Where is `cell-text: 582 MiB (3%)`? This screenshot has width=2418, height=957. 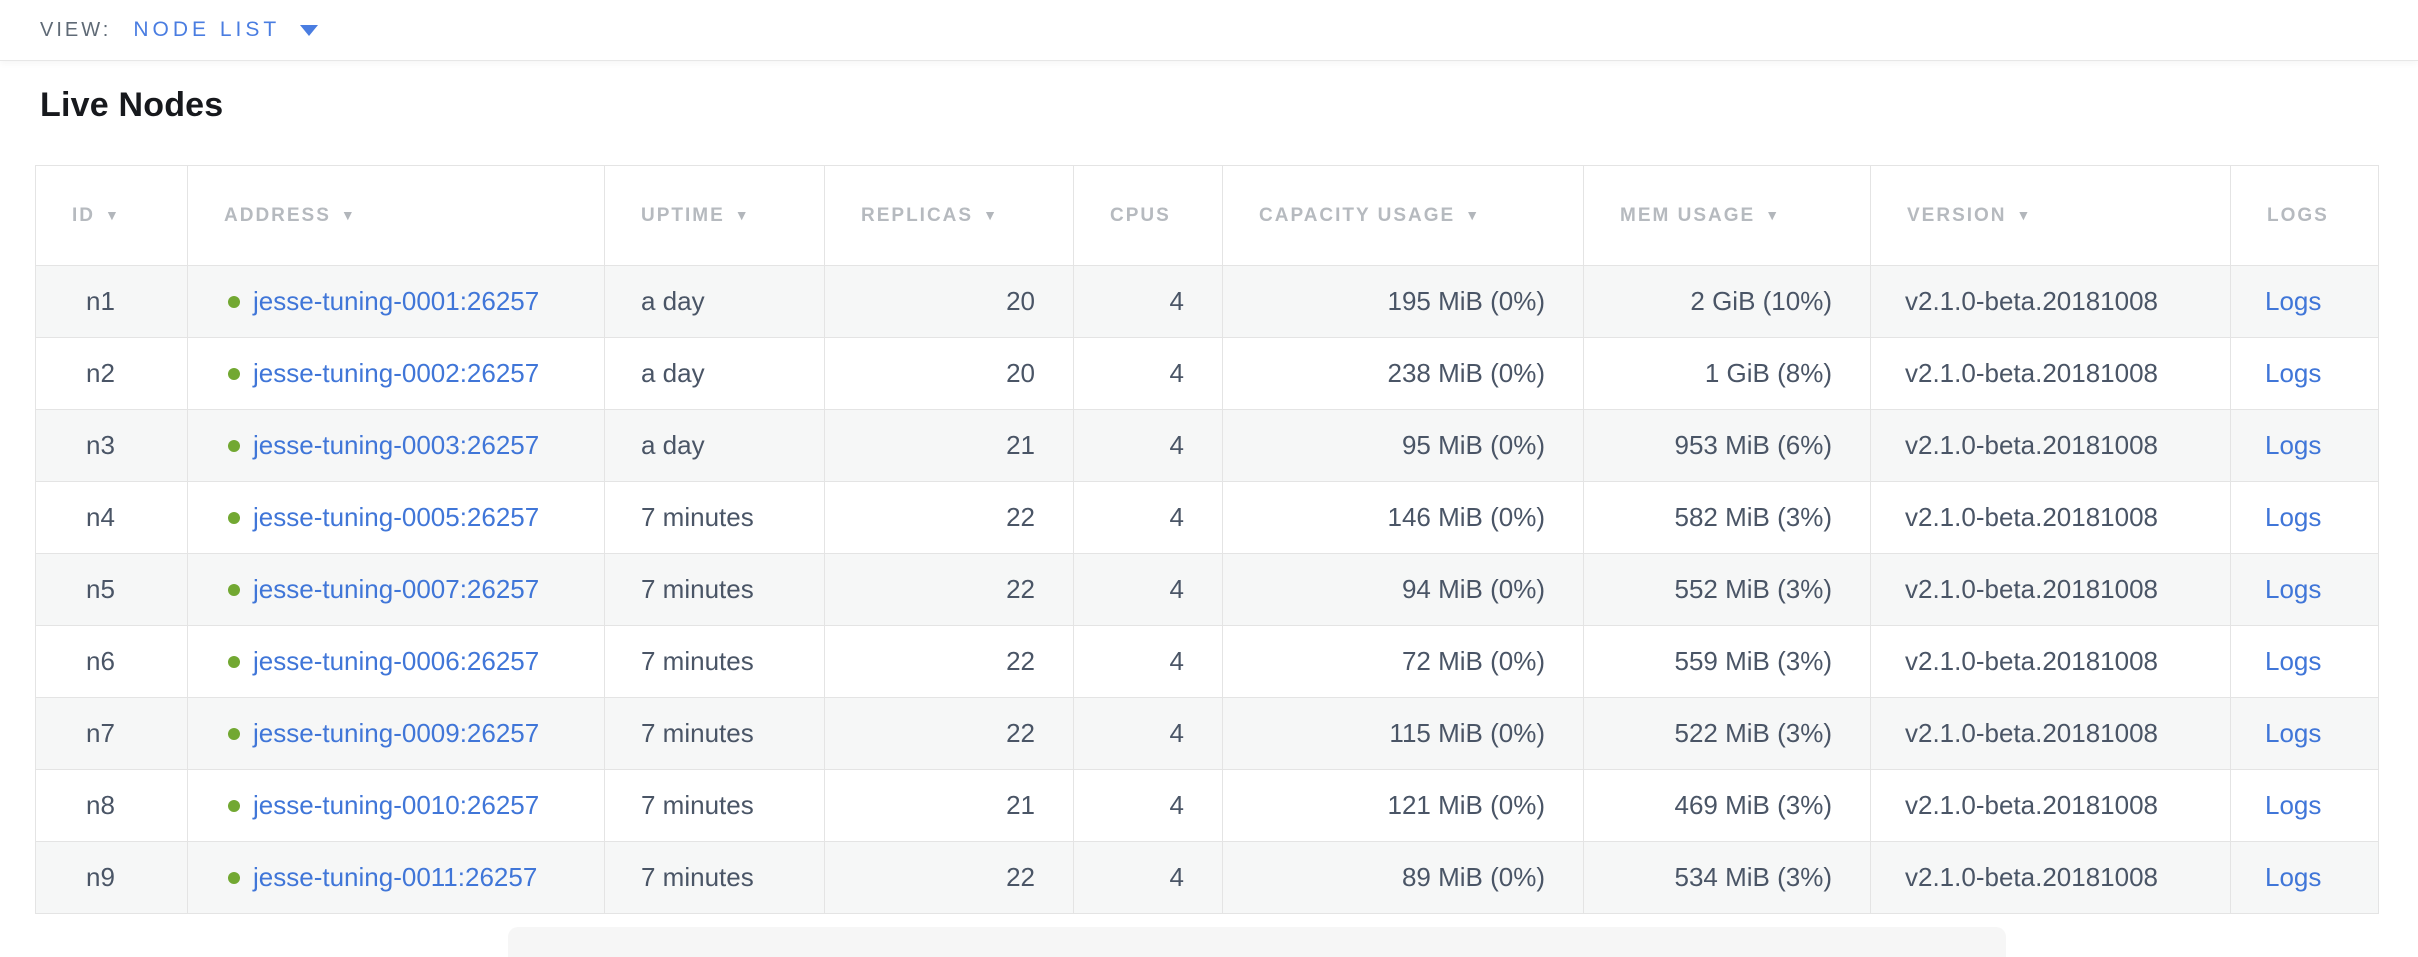
cell-text: 582 MiB (3%) is located at coordinates (1753, 517).